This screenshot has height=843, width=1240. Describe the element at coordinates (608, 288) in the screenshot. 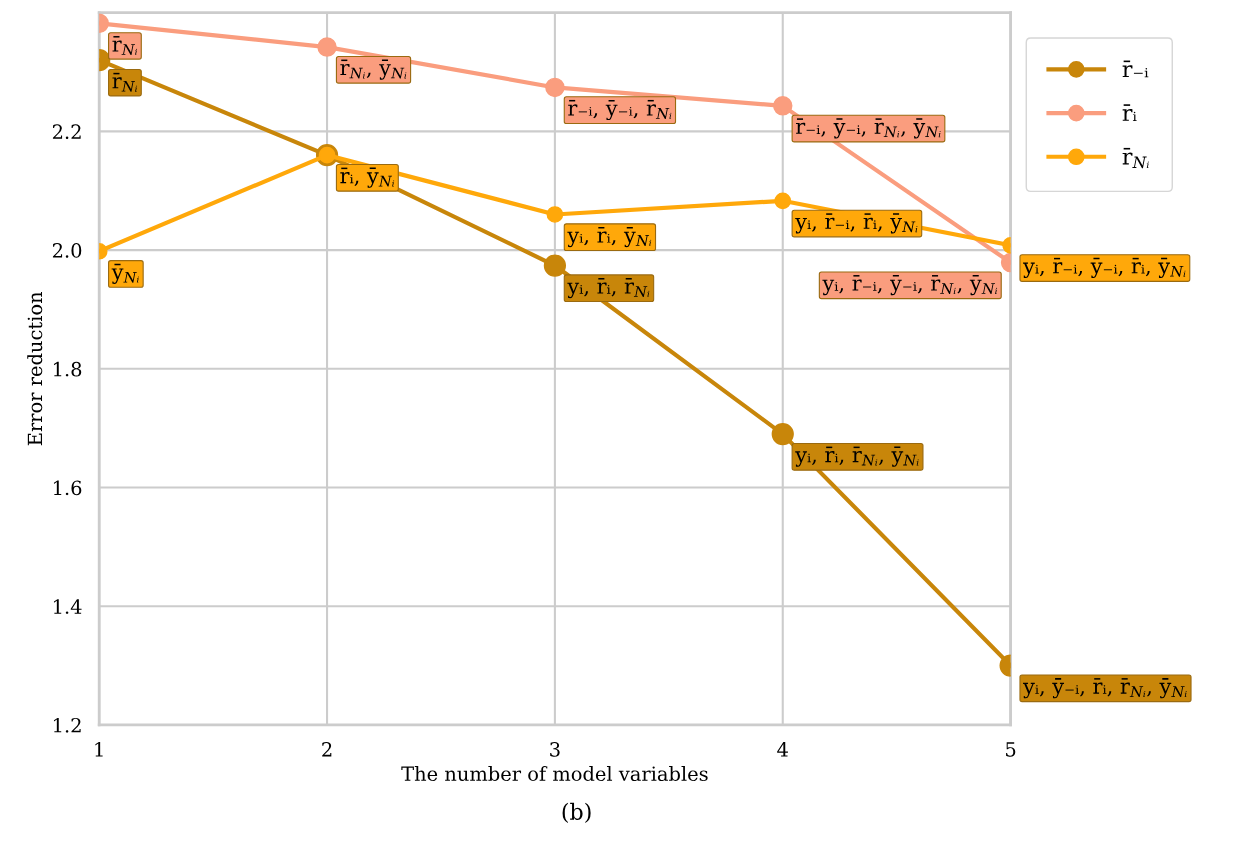

I see `annotation: yᵢ, r̄ᵢ, r̄$_{Nᵢ}$` at that location.